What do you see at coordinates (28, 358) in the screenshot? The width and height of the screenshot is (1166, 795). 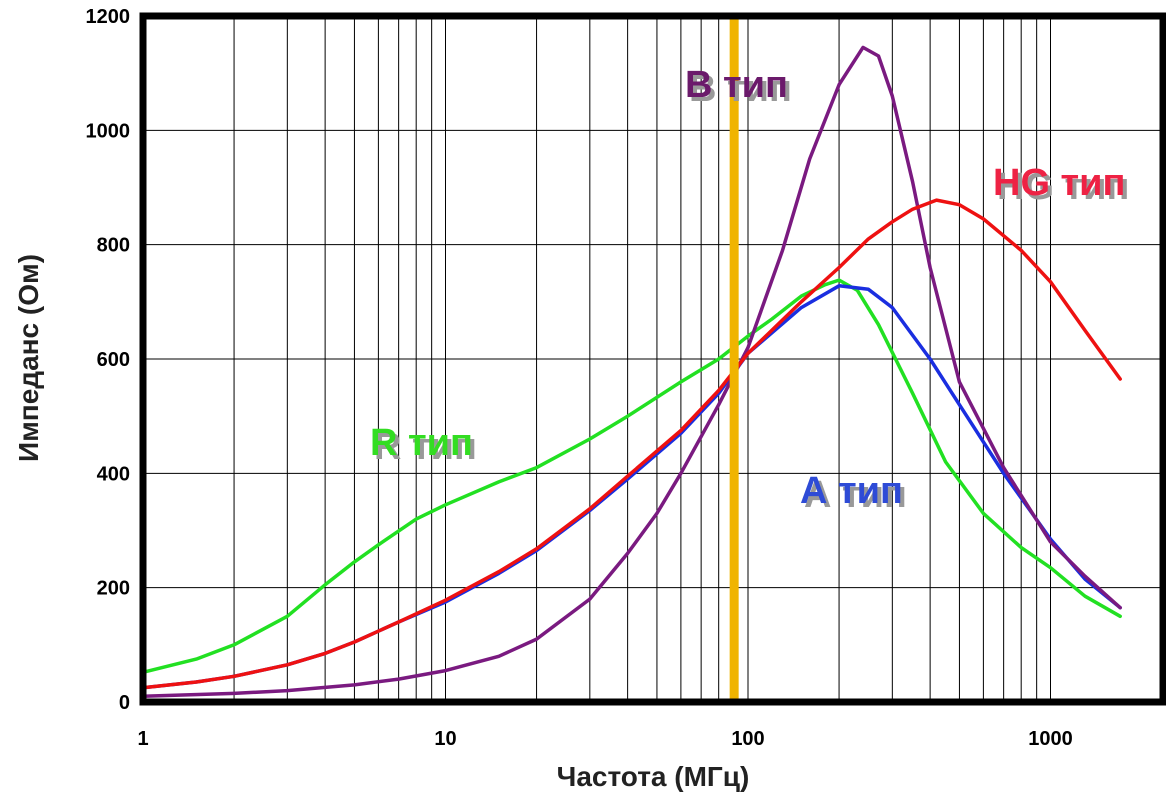 I see `y-axis-title: Импеданс (Ом)` at bounding box center [28, 358].